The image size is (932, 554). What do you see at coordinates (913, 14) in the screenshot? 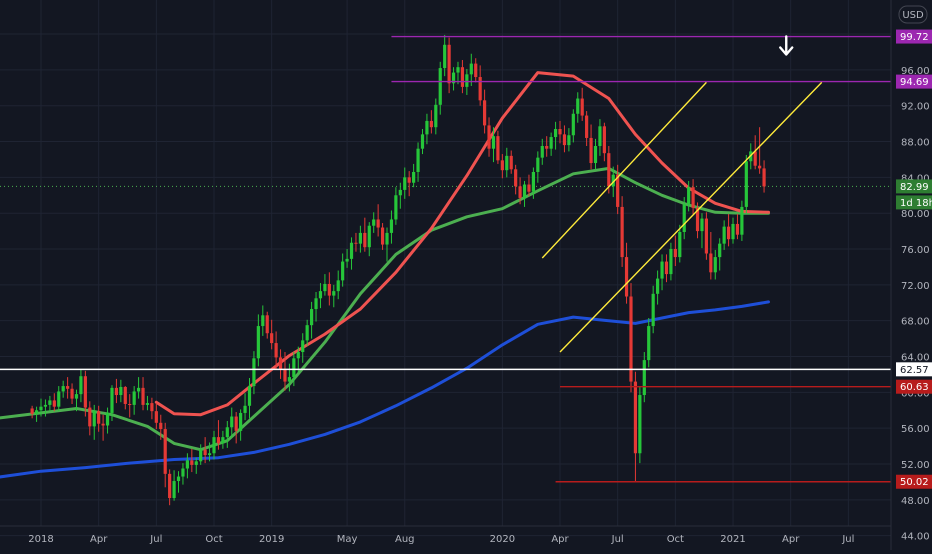
I see `currency-badge: USD` at bounding box center [913, 14].